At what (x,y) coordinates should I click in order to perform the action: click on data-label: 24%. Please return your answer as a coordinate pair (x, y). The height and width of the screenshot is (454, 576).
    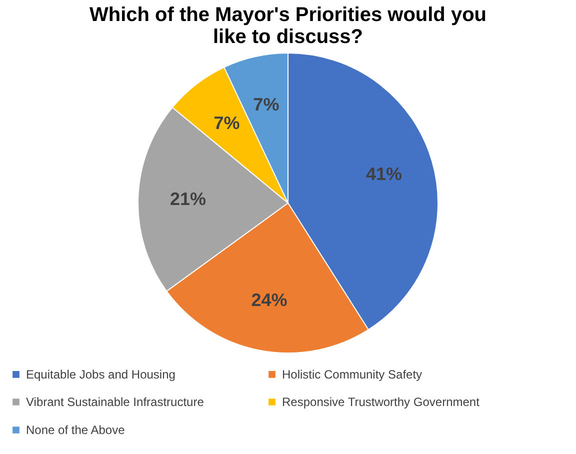
    Looking at the image, I should click on (269, 300).